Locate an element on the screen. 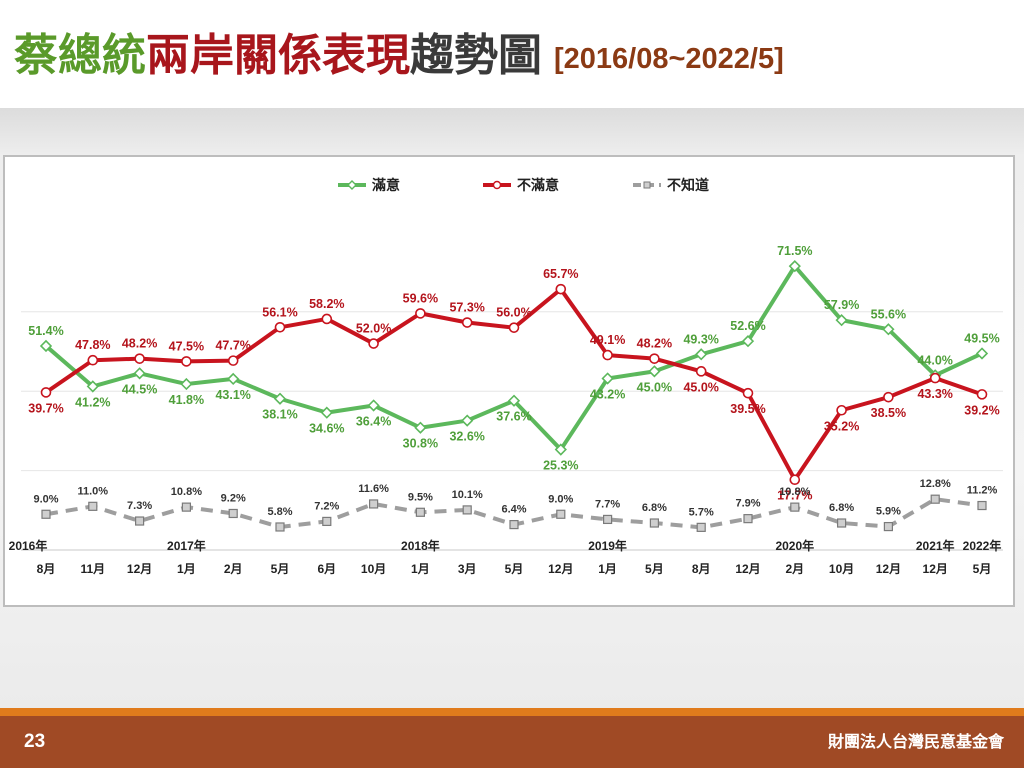  data-label-1-16: 17.7% is located at coordinates (794, 496).